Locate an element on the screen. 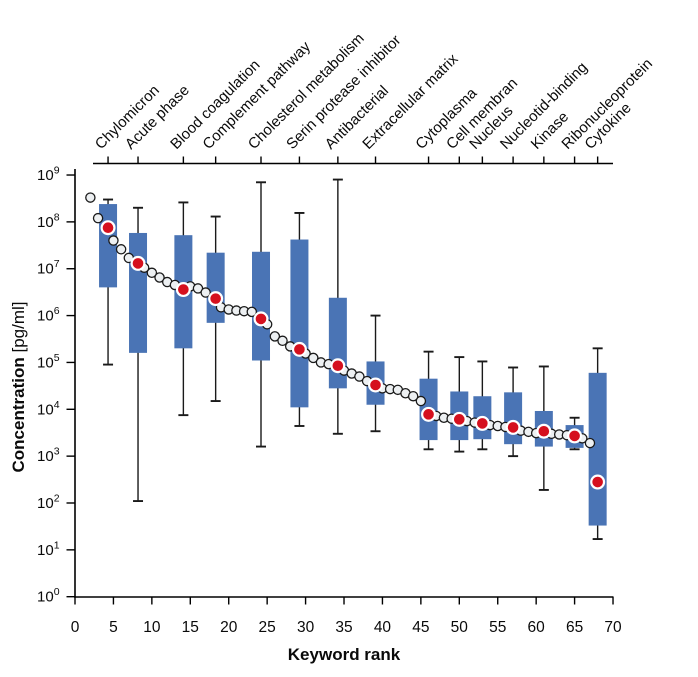  x-tick-label: 25 is located at coordinates (267, 627).